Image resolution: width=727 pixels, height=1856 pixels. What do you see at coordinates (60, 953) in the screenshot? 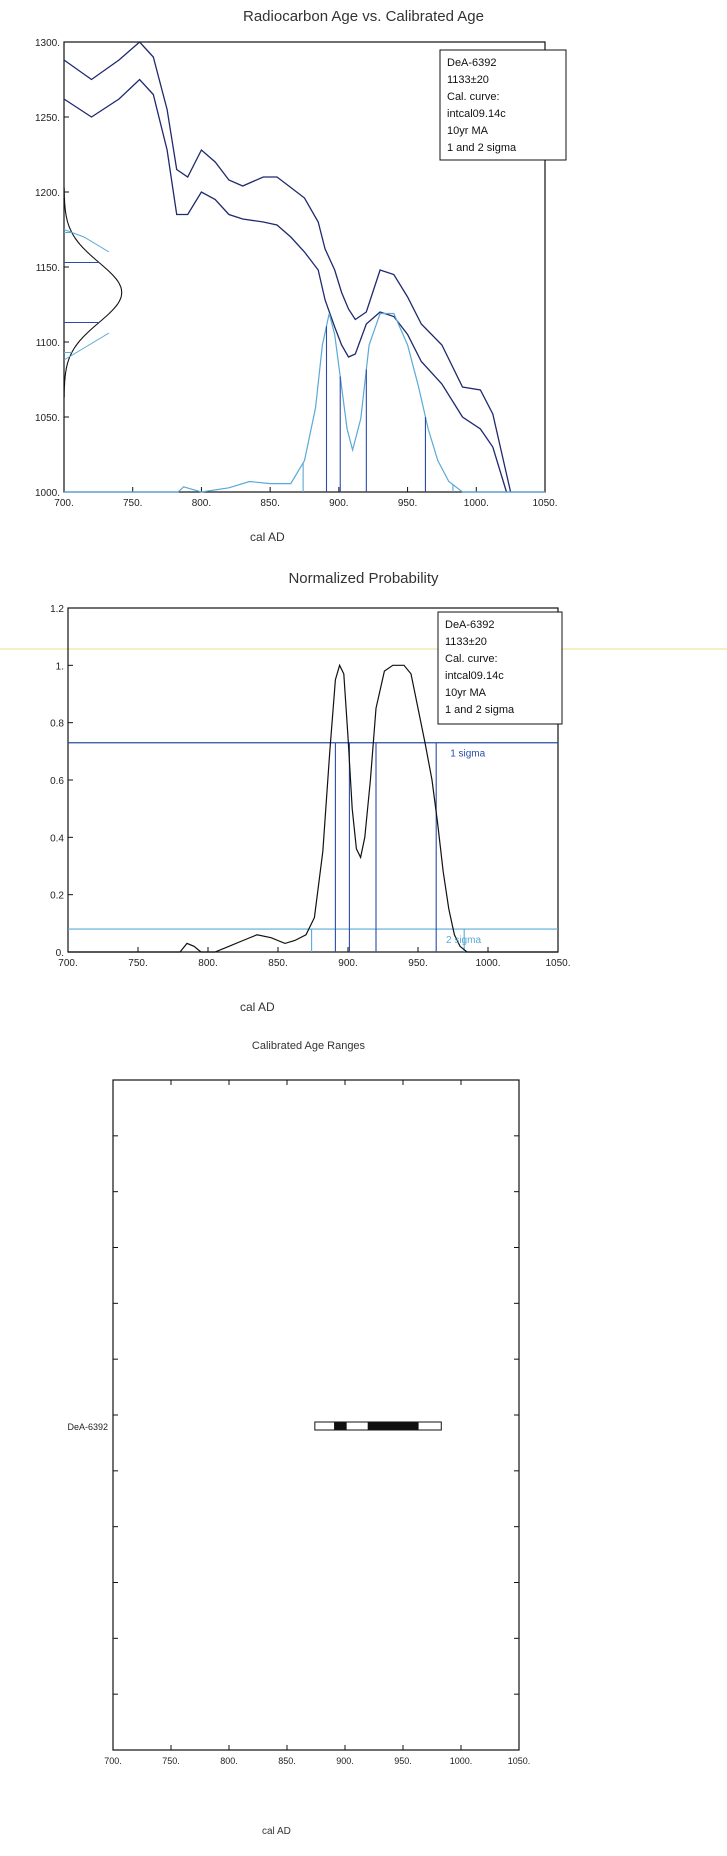
I see `y-tick-label: 0.` at bounding box center [60, 953].